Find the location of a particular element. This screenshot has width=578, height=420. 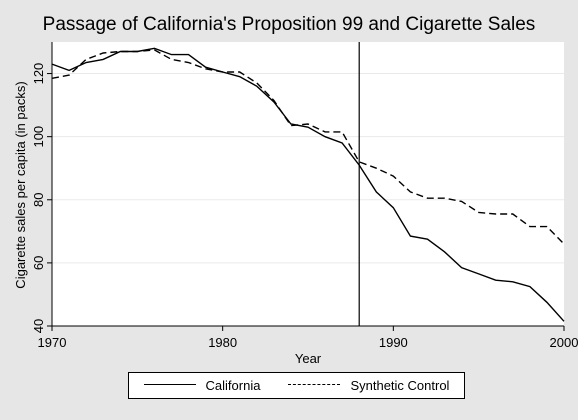

legend-swatch-synthetic-control is located at coordinates (314, 385).